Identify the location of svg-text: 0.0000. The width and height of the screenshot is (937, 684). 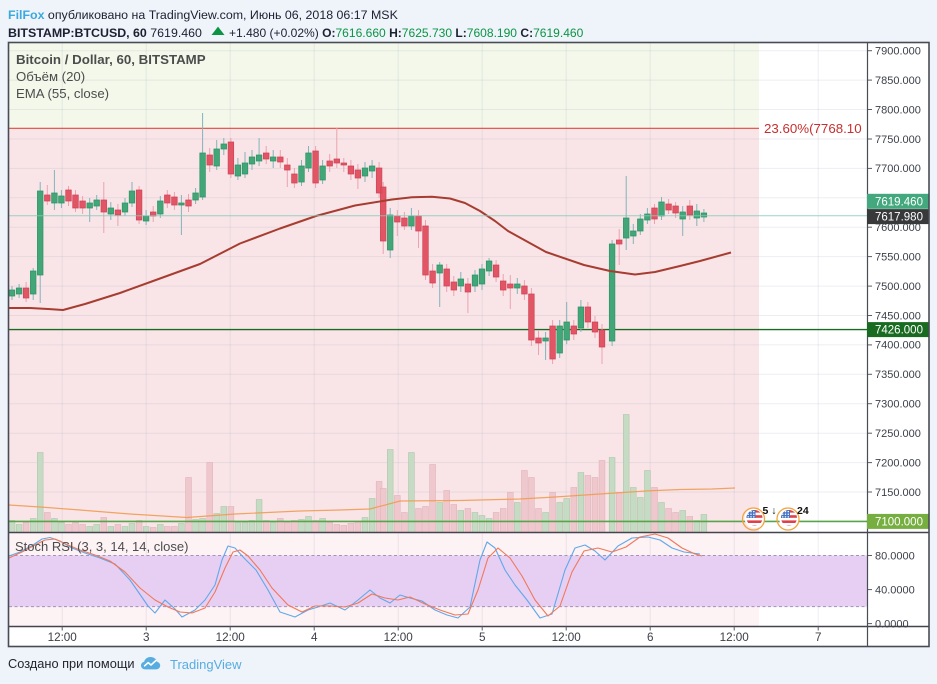
(892, 624).